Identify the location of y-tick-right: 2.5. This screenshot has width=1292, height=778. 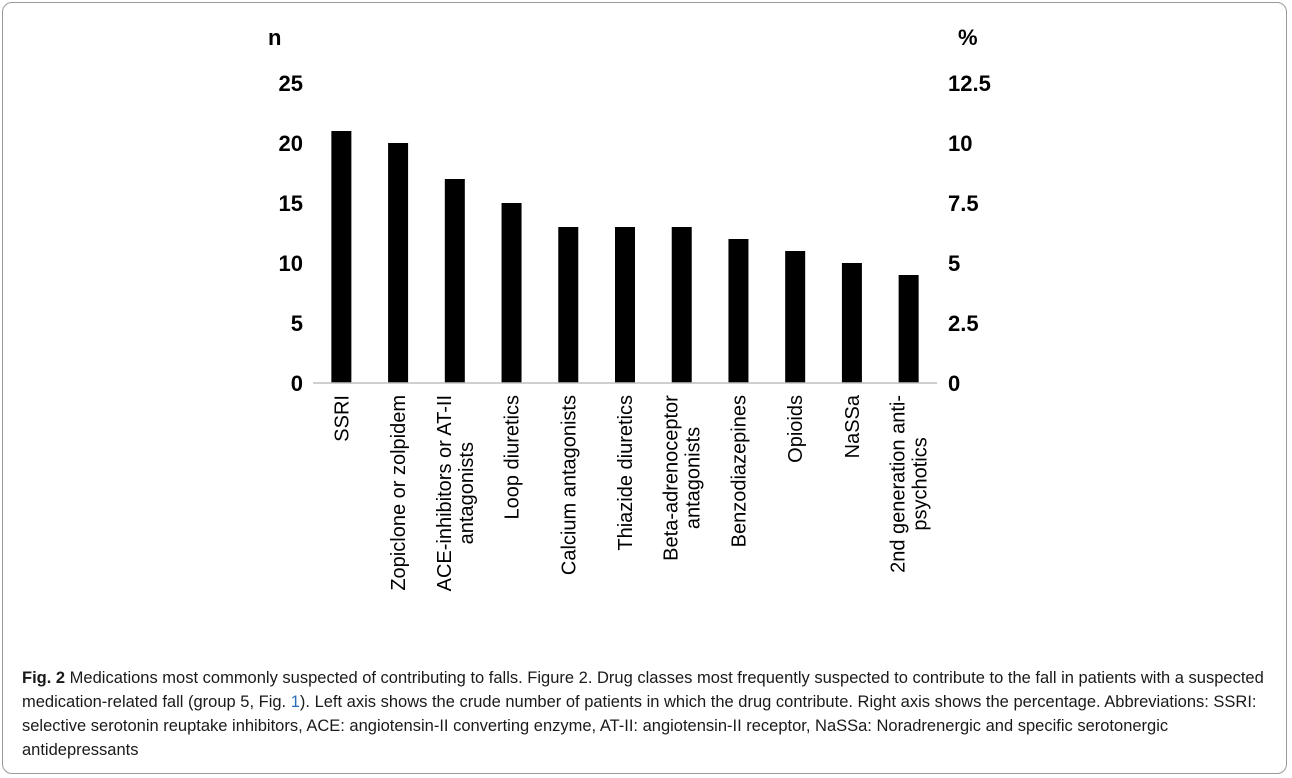
(963, 323).